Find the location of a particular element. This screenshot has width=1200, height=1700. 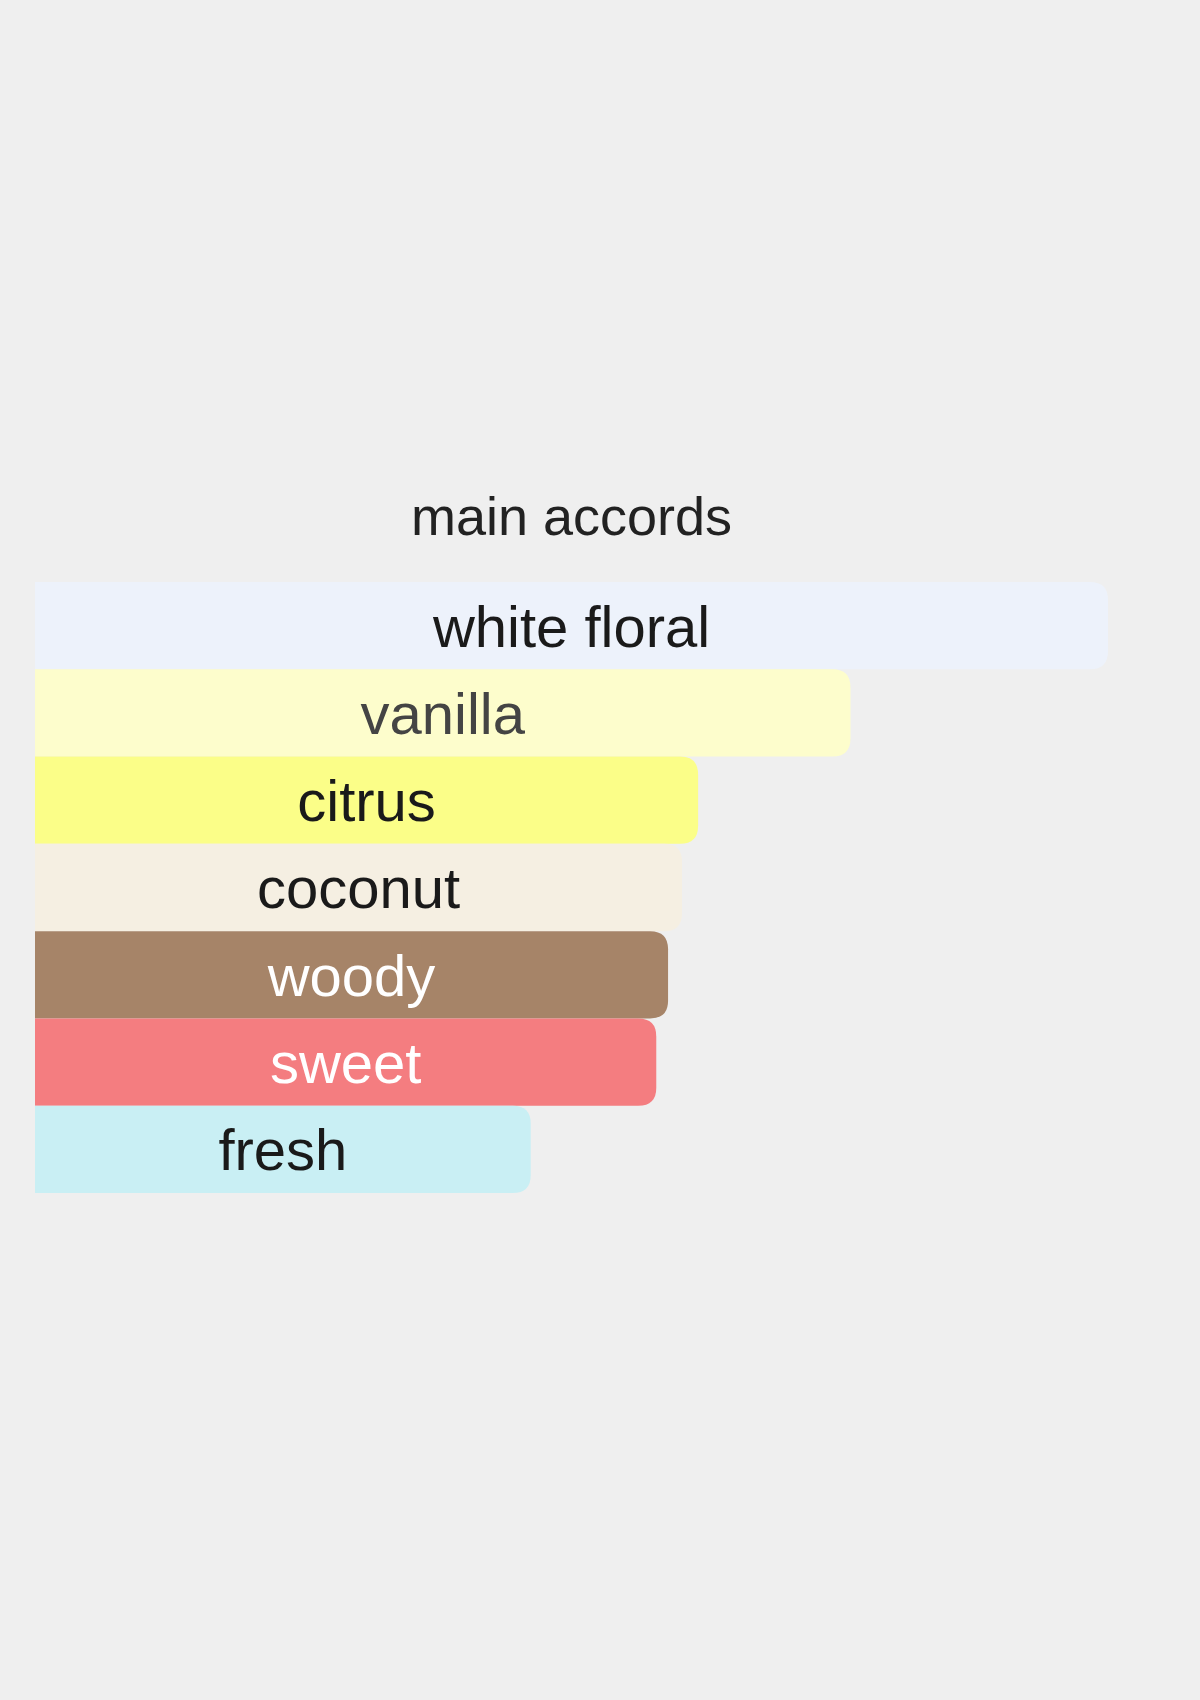

y-tick-label: white floral is located at coordinates (571, 626).